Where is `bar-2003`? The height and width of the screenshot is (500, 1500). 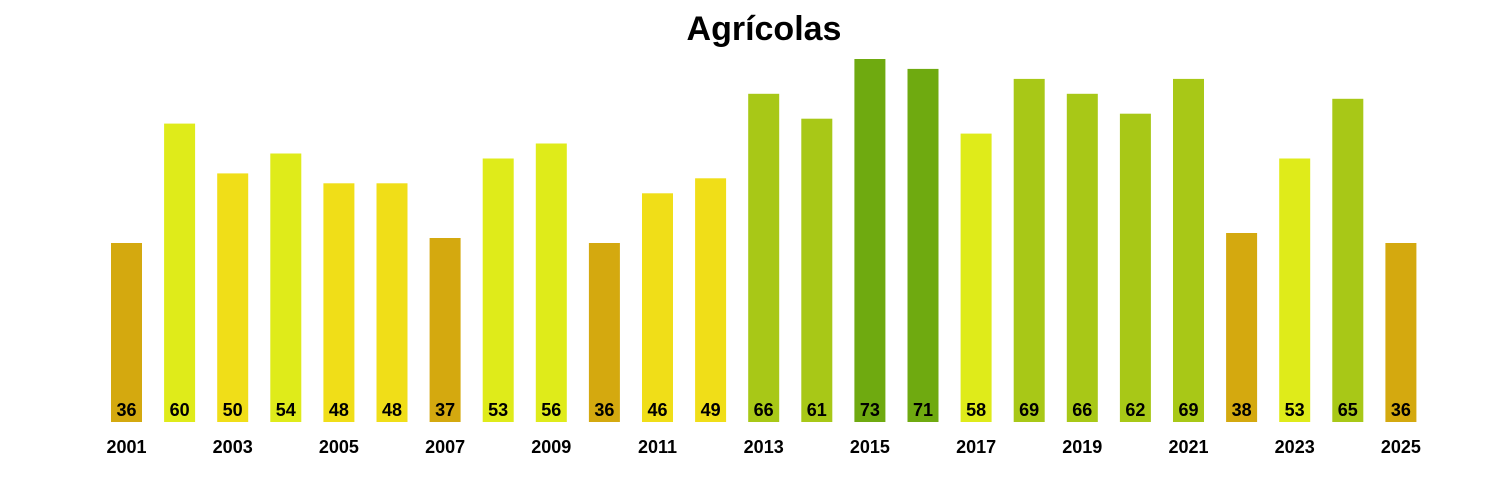 bar-2003 is located at coordinates (233, 297).